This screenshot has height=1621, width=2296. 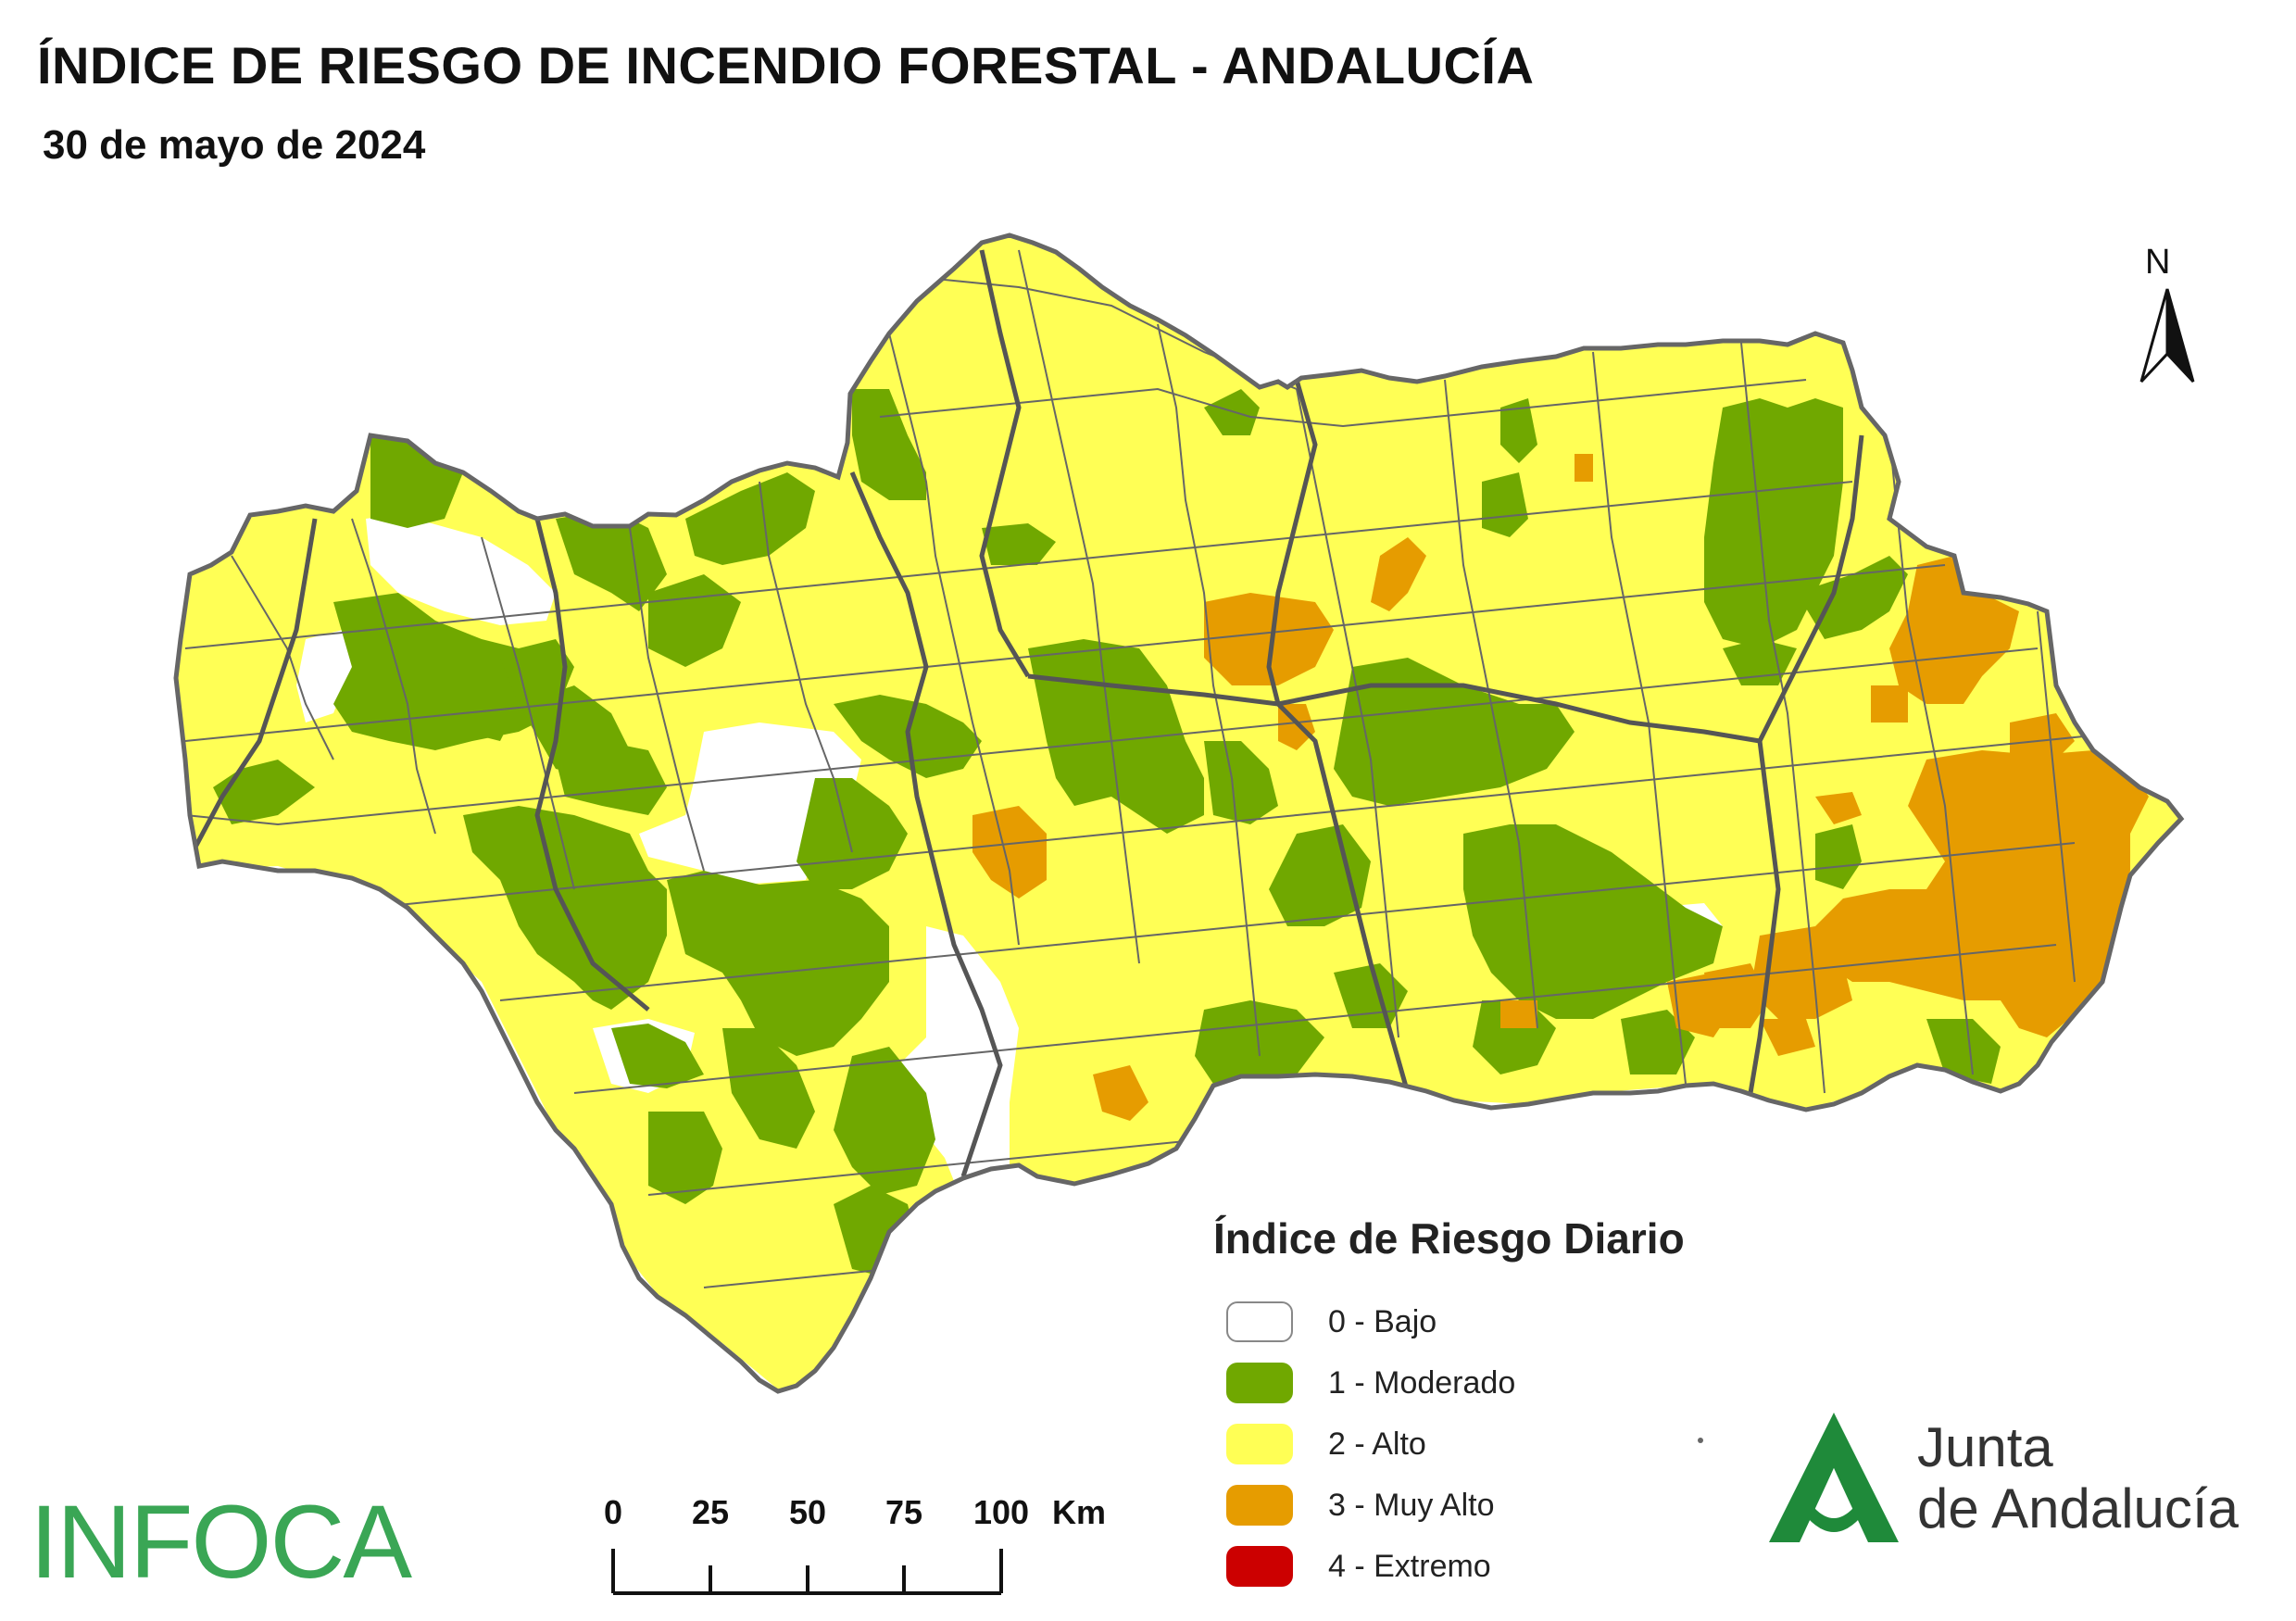 What do you see at coordinates (1259, 1383) in the screenshot?
I see `legend-swatch-moderate` at bounding box center [1259, 1383].